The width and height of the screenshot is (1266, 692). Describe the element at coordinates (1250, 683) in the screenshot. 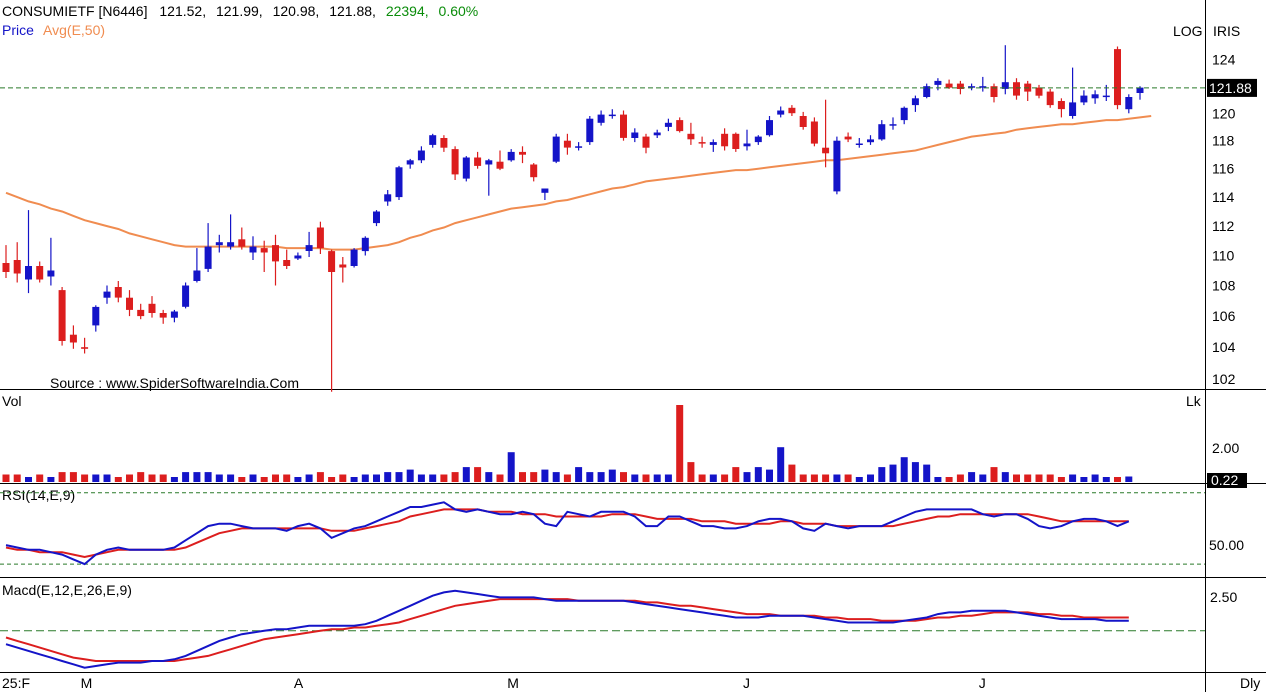

I see `period-label: Dly` at that location.